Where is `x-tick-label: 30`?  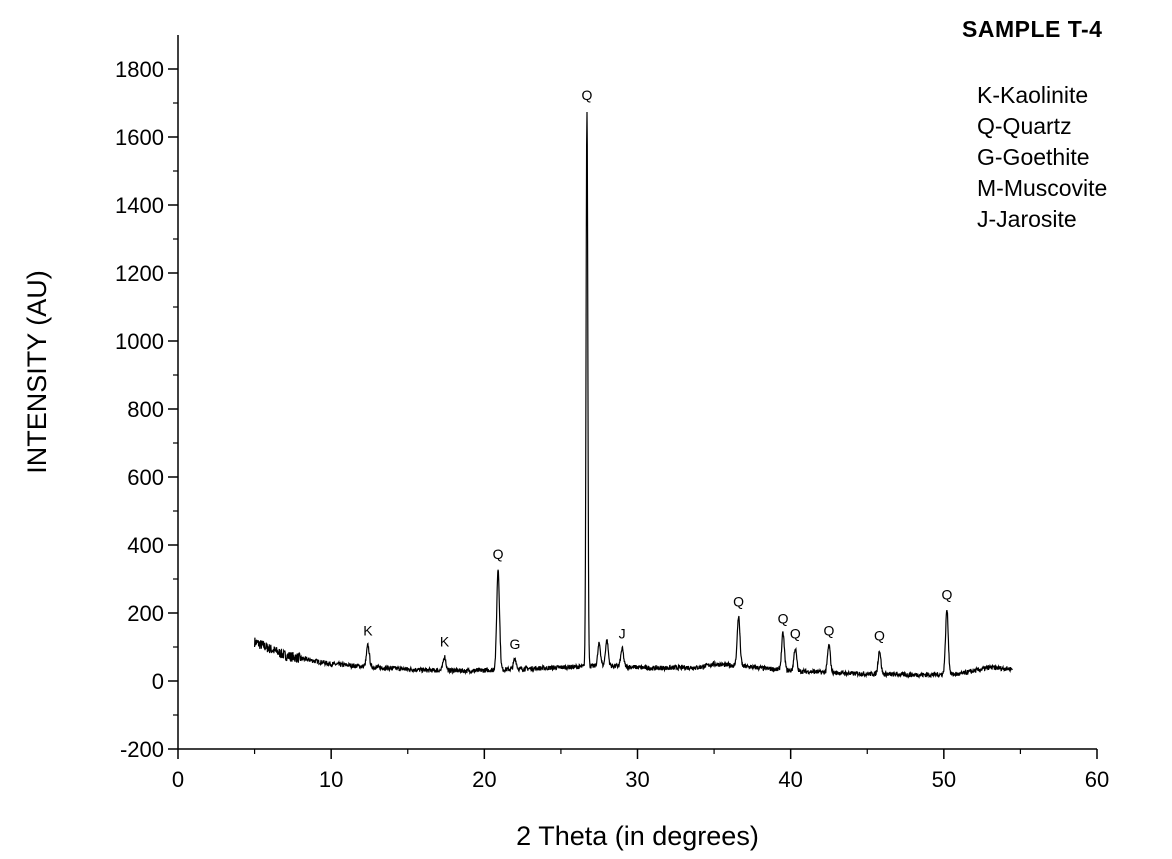 x-tick-label: 30 is located at coordinates (637, 779).